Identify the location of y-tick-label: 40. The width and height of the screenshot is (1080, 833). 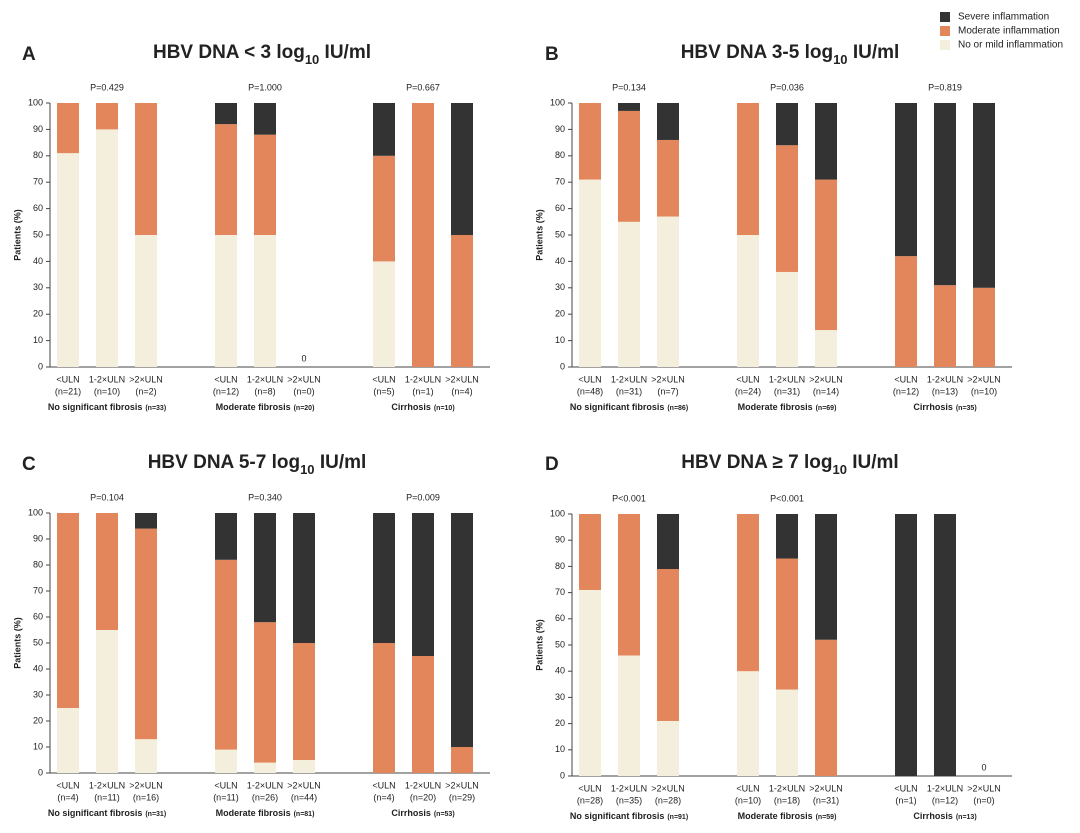
(560, 261).